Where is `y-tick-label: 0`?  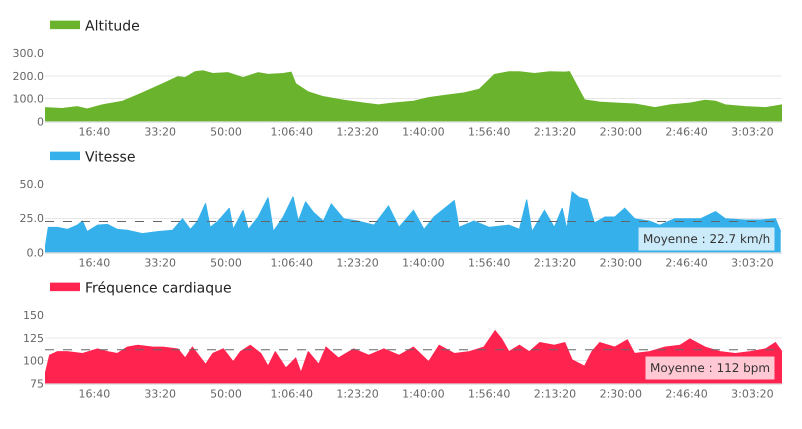 y-tick-label: 0 is located at coordinates (40, 121).